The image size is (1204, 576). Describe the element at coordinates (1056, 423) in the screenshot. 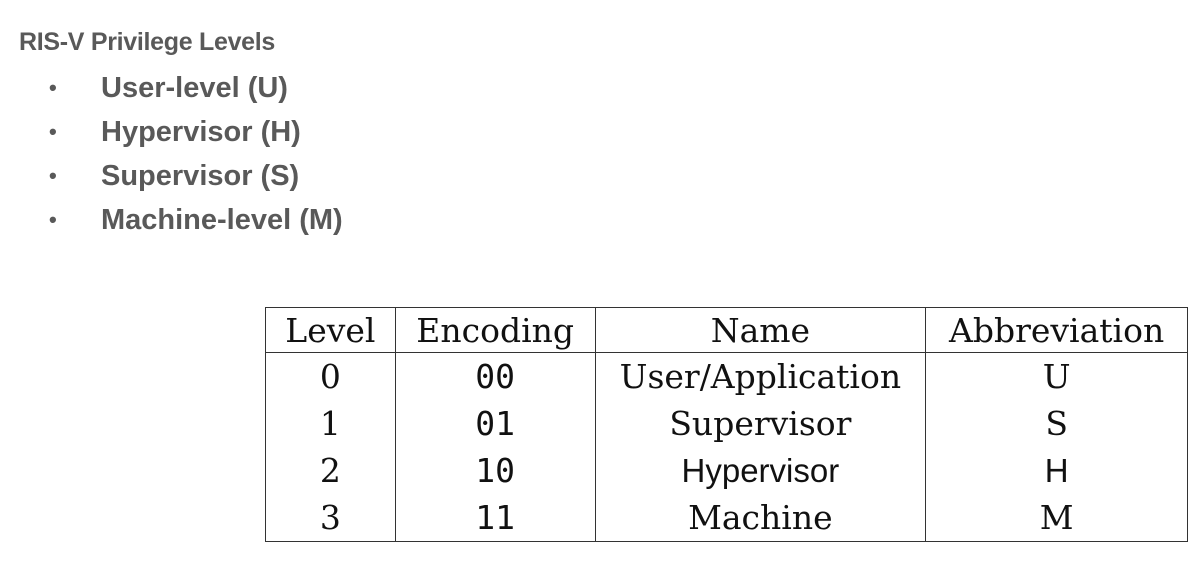

I see `abbreviation-cell: S` at that location.